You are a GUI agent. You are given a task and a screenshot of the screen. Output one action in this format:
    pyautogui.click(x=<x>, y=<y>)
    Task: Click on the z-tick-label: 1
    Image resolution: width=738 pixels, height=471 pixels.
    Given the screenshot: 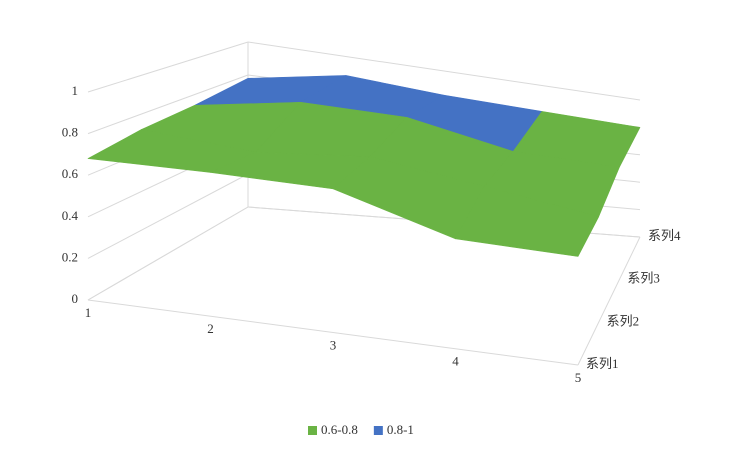 What is the action you would take?
    pyautogui.click(x=75, y=90)
    